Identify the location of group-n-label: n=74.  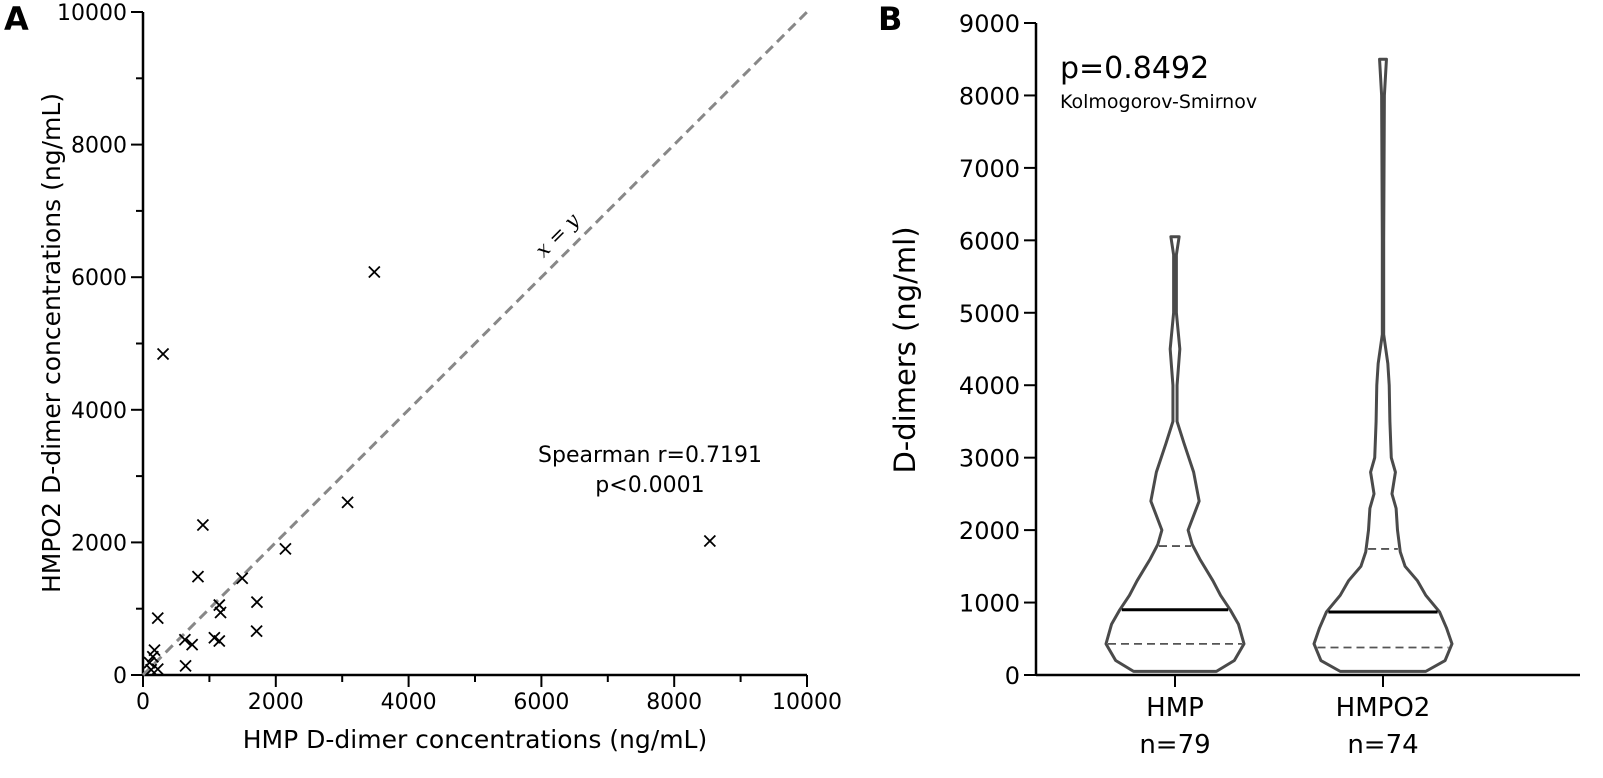
(1382, 745).